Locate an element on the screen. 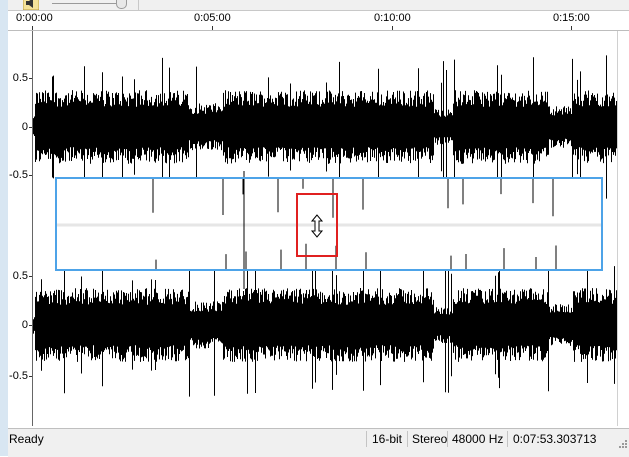 The height and width of the screenshot is (457, 629). bottom-channel-label-high: 0.5 is located at coordinates (20, 276).